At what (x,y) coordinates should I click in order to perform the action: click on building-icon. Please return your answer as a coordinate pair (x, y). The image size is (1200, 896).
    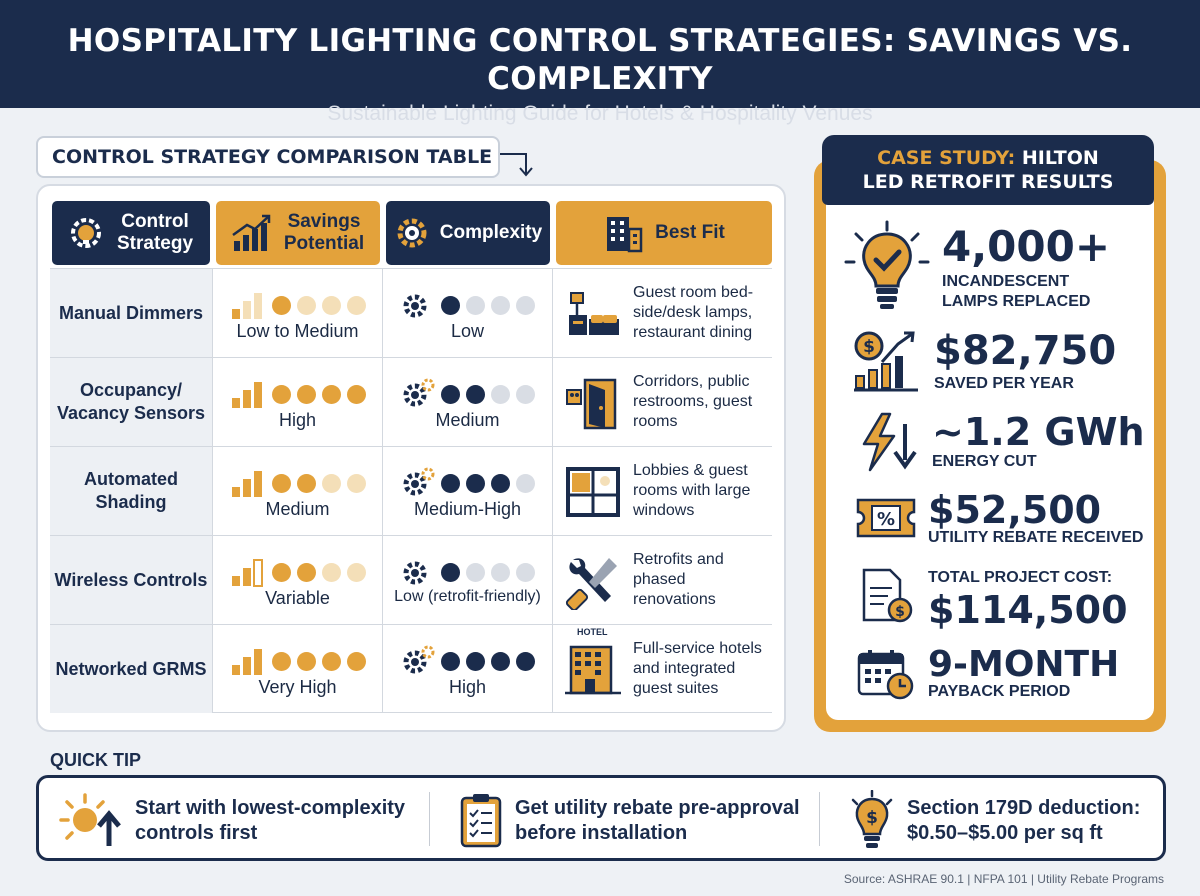
    Looking at the image, I should click on (625, 235).